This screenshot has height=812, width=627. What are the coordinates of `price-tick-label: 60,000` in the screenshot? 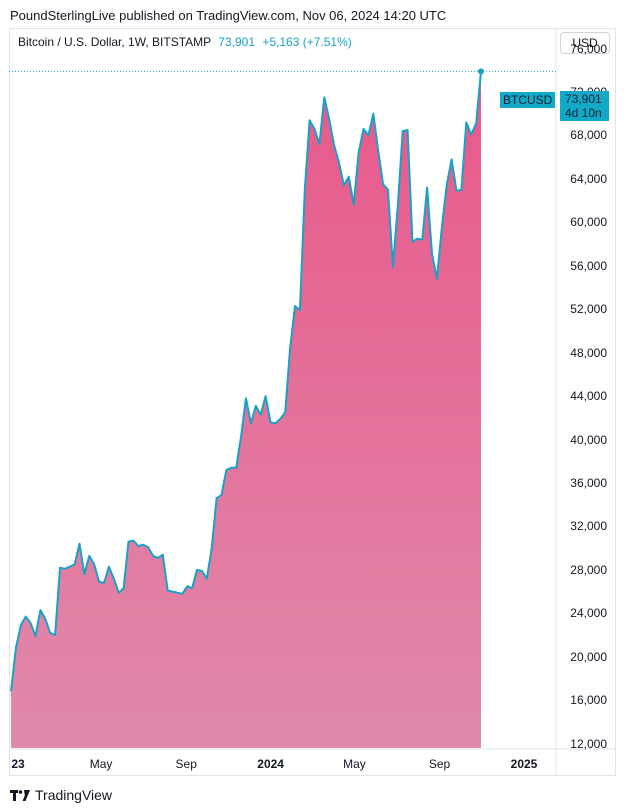 It's located at (588, 222).